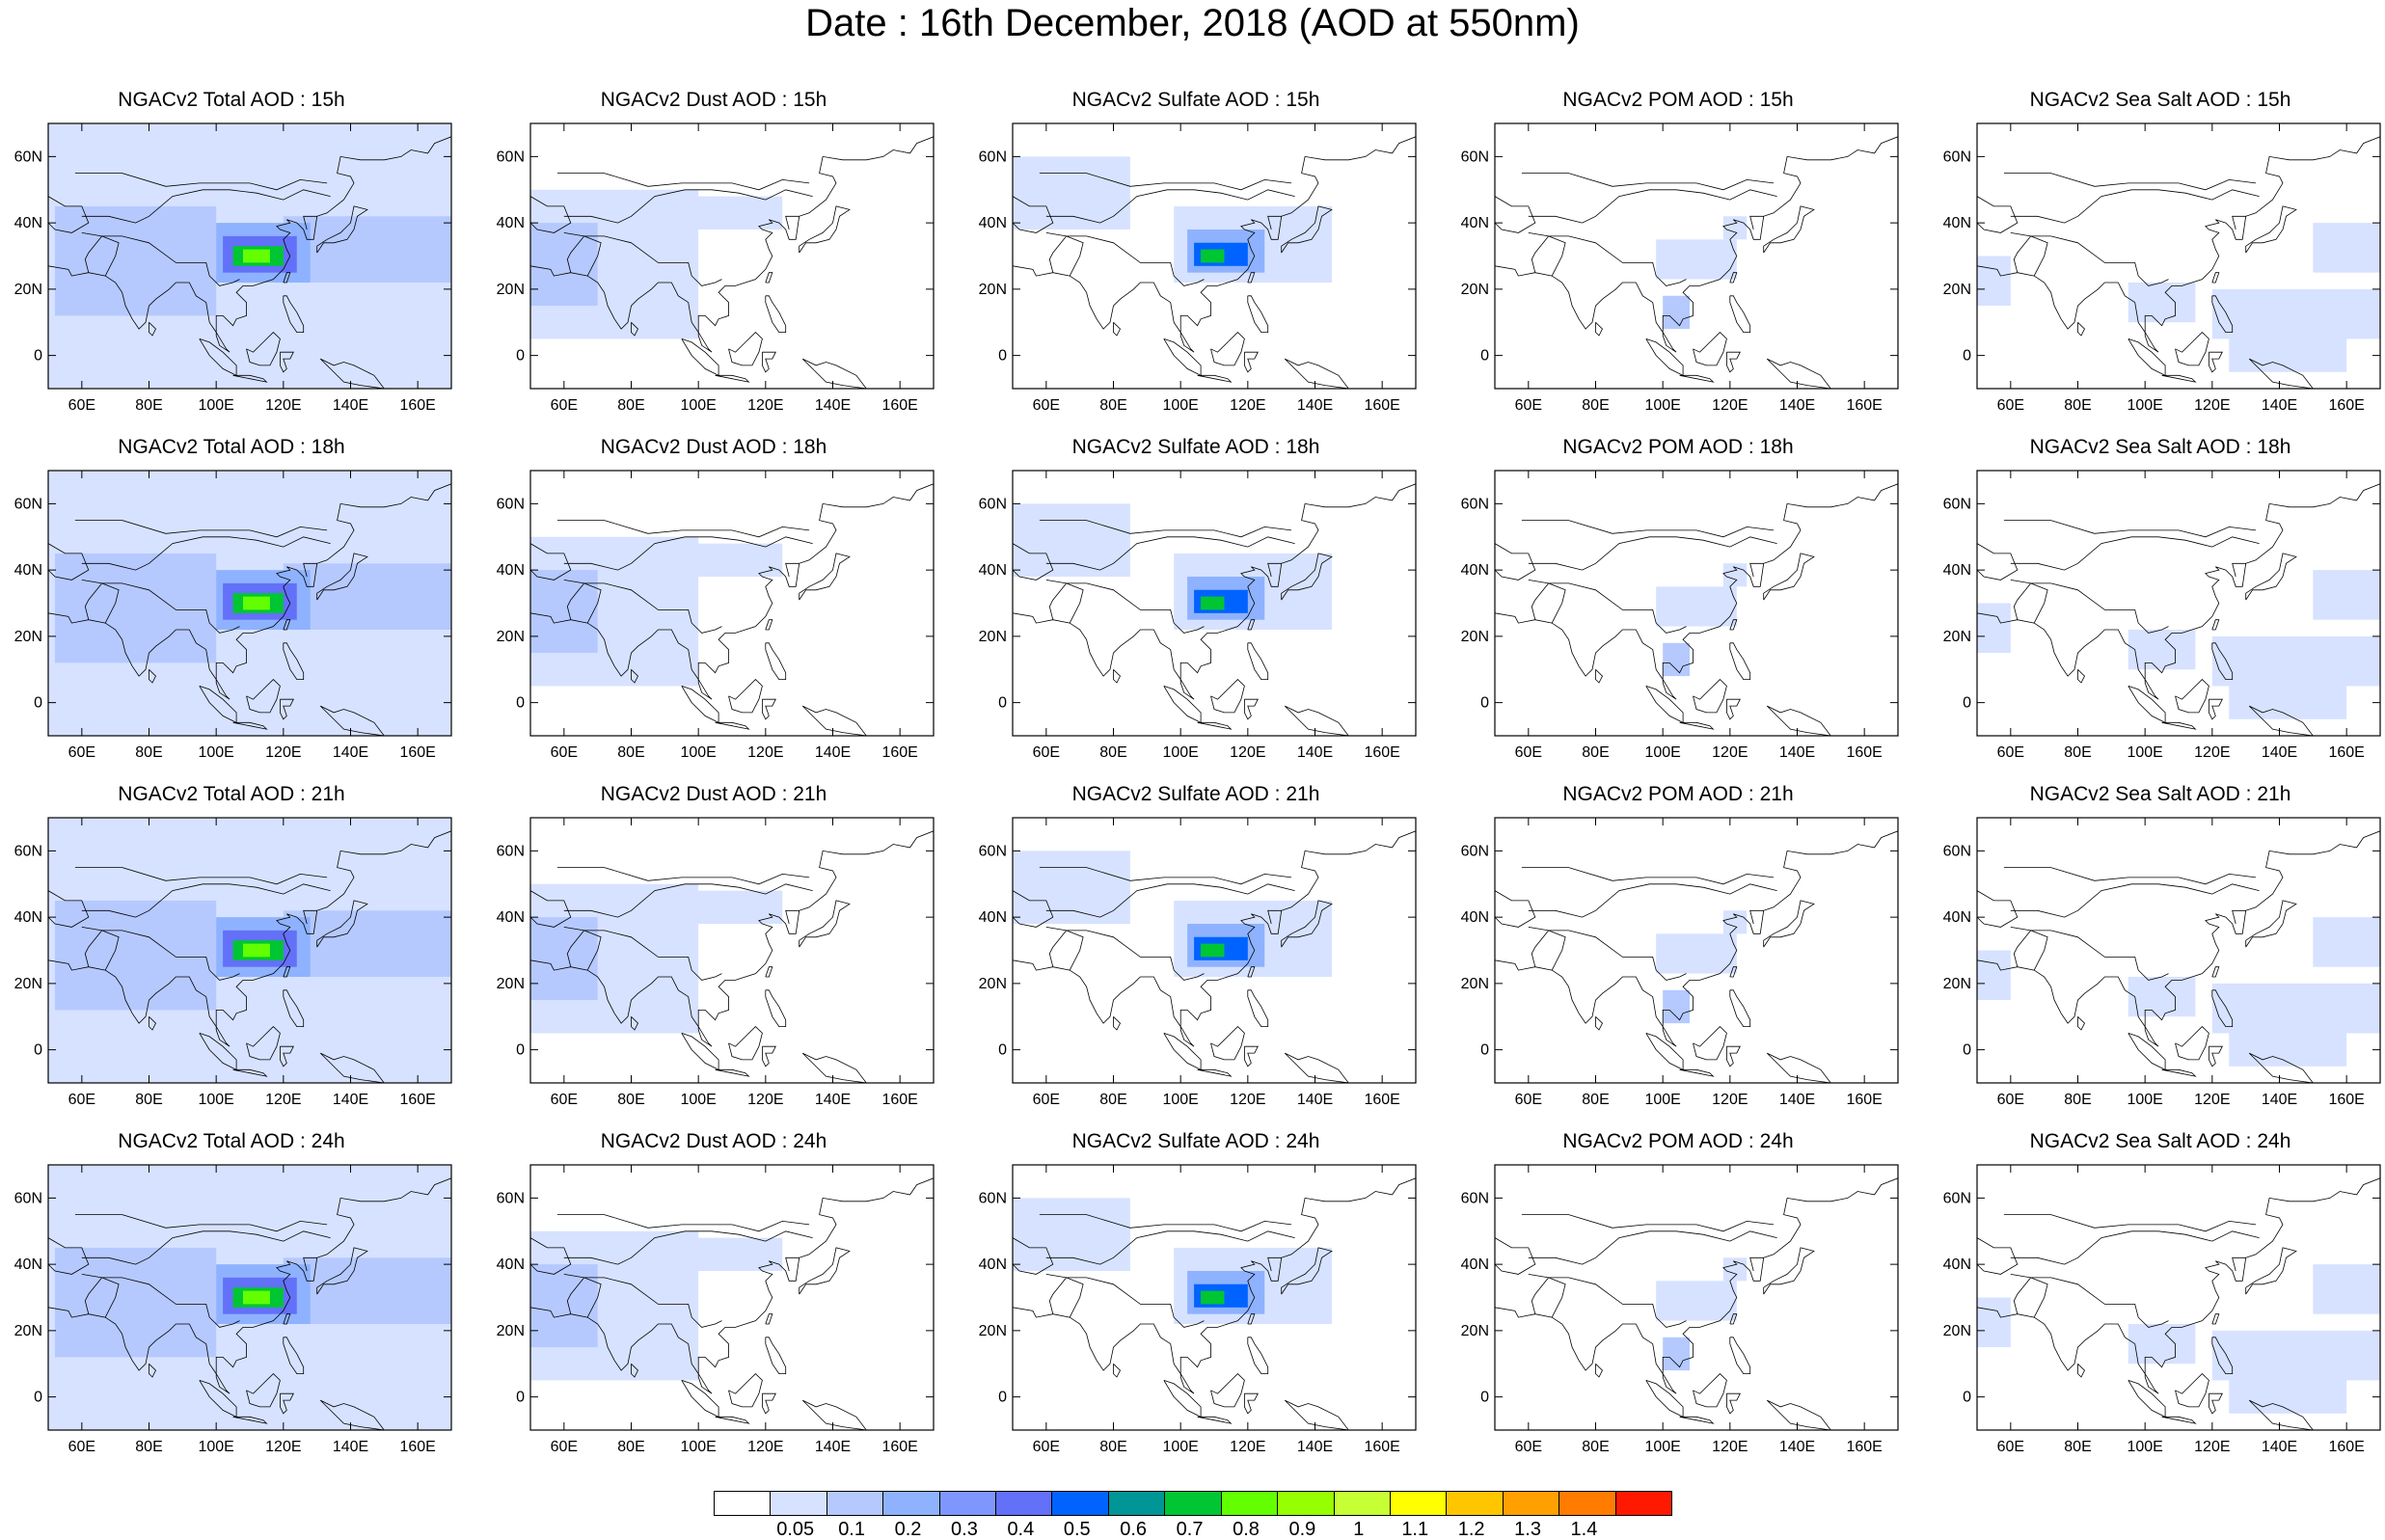 This screenshot has width=2385, height=1540. I want to click on lat-tick-label: 60N, so click(511, 504).